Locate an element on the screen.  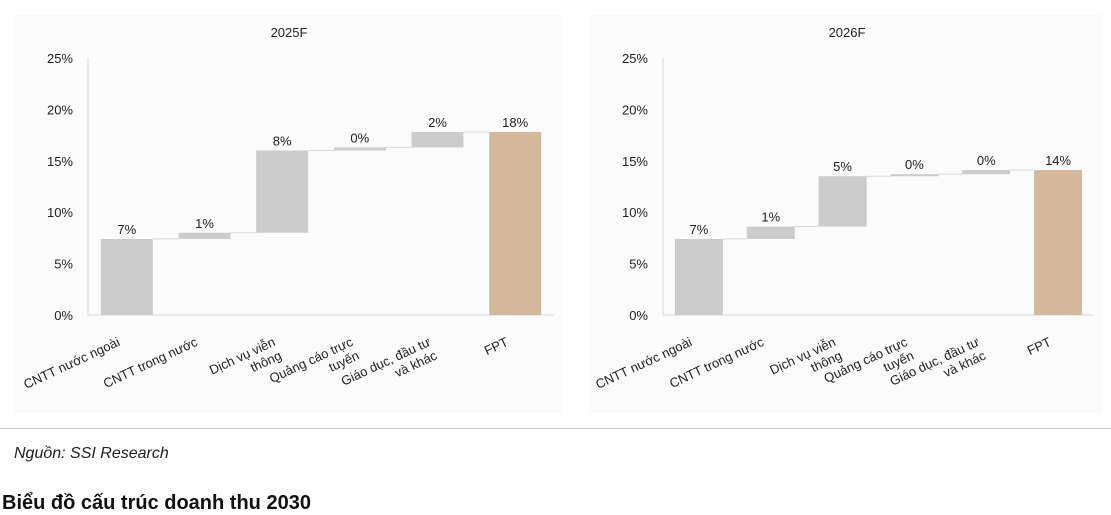
section-heading: Biểu đồ cấu trúc doanh thu 2030 is located at coordinates (156, 503).